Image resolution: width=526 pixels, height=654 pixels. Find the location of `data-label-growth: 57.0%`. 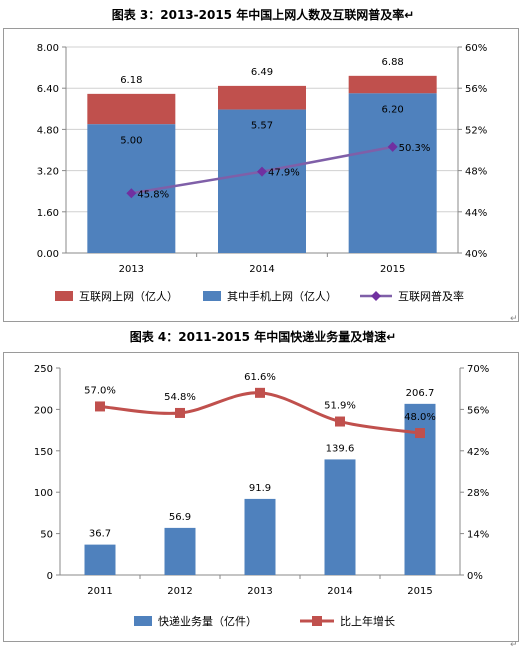

data-label-growth: 57.0% is located at coordinates (100, 390).